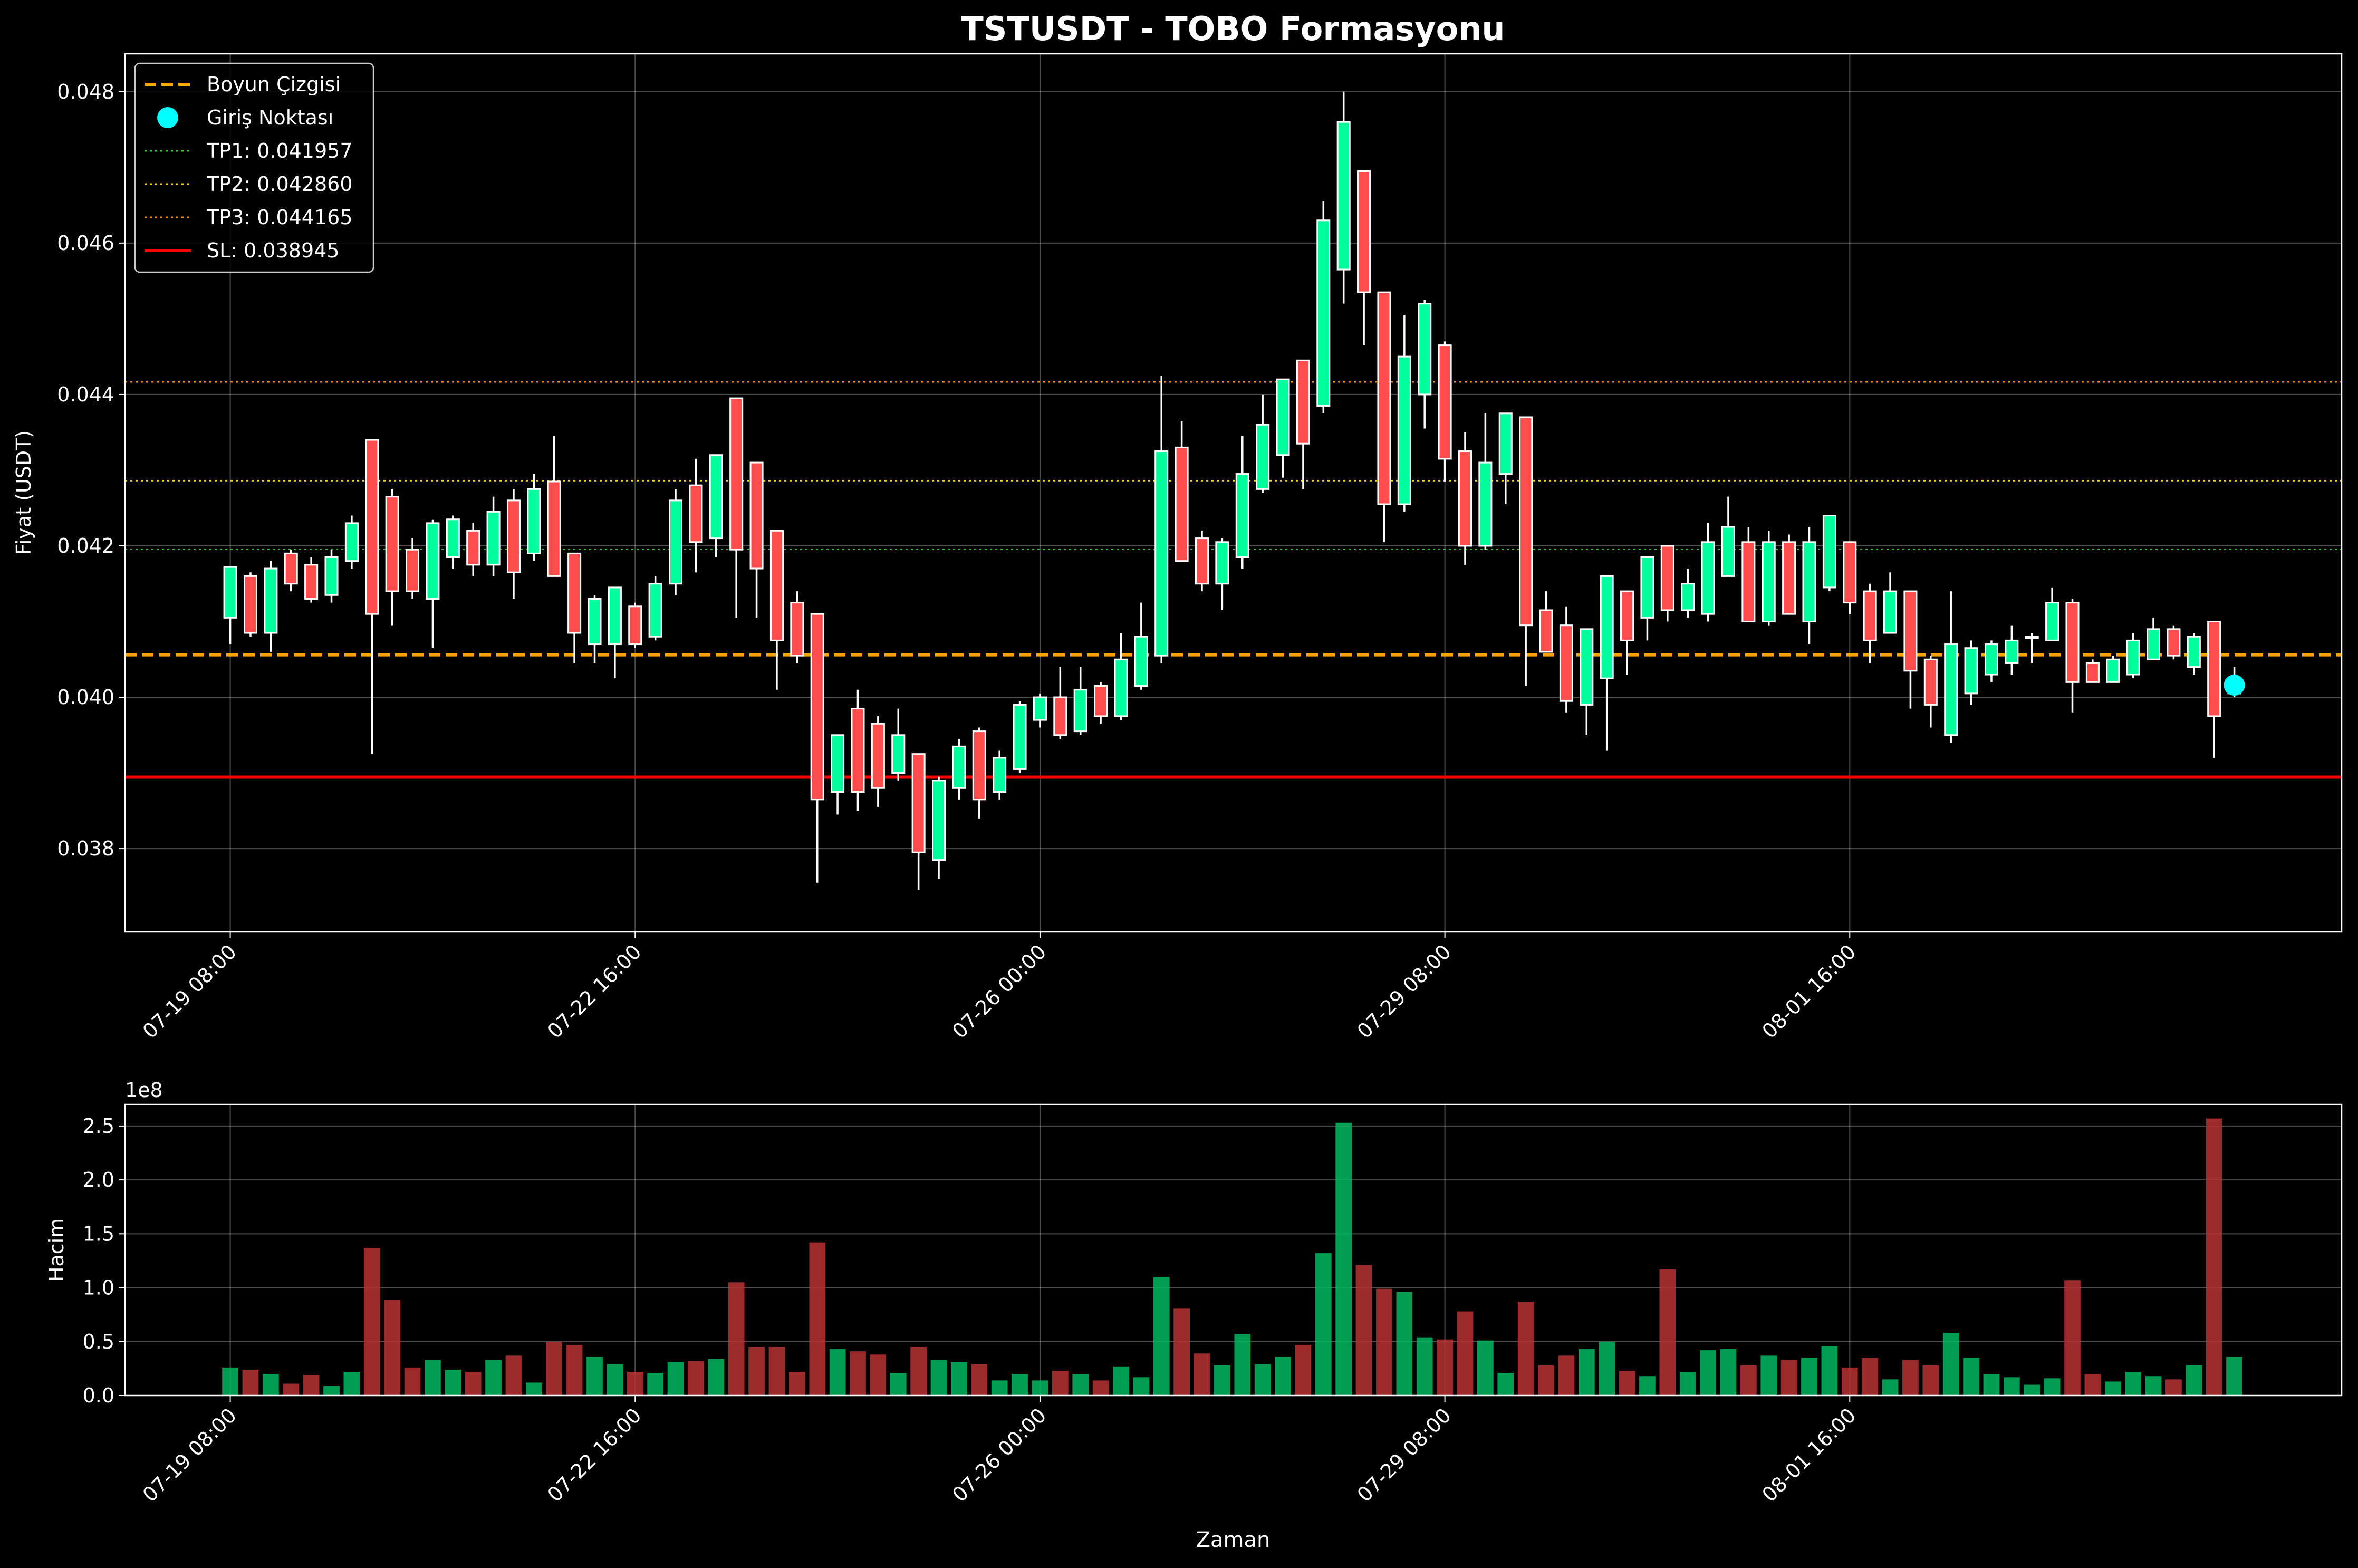 The height and width of the screenshot is (1568, 2358). I want to click on legend-entry-label: TP1: 0.041957, so click(279, 150).